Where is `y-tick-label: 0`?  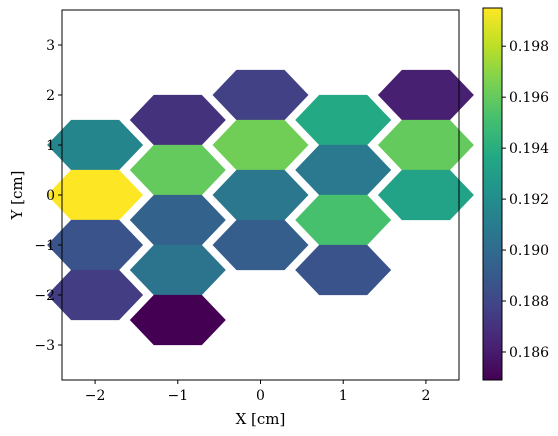 y-tick-label: 0 is located at coordinates (50, 196).